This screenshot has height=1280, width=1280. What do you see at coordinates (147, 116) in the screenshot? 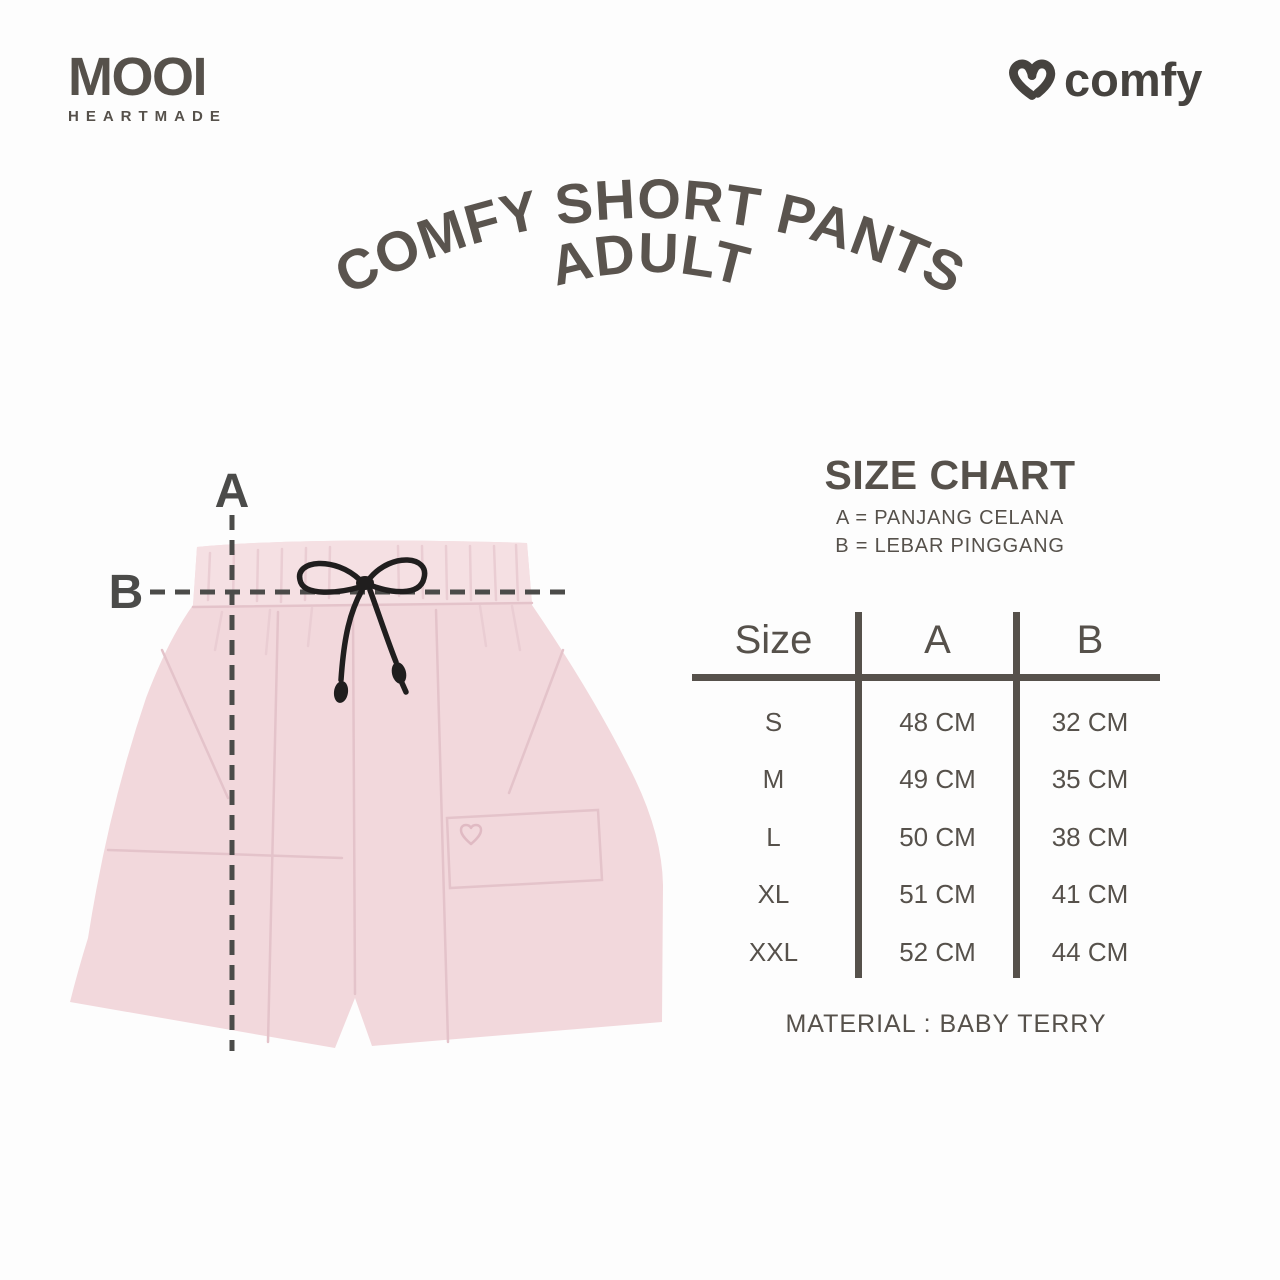
I see `mooi-logo-tagline: HEARTMADE` at bounding box center [147, 116].